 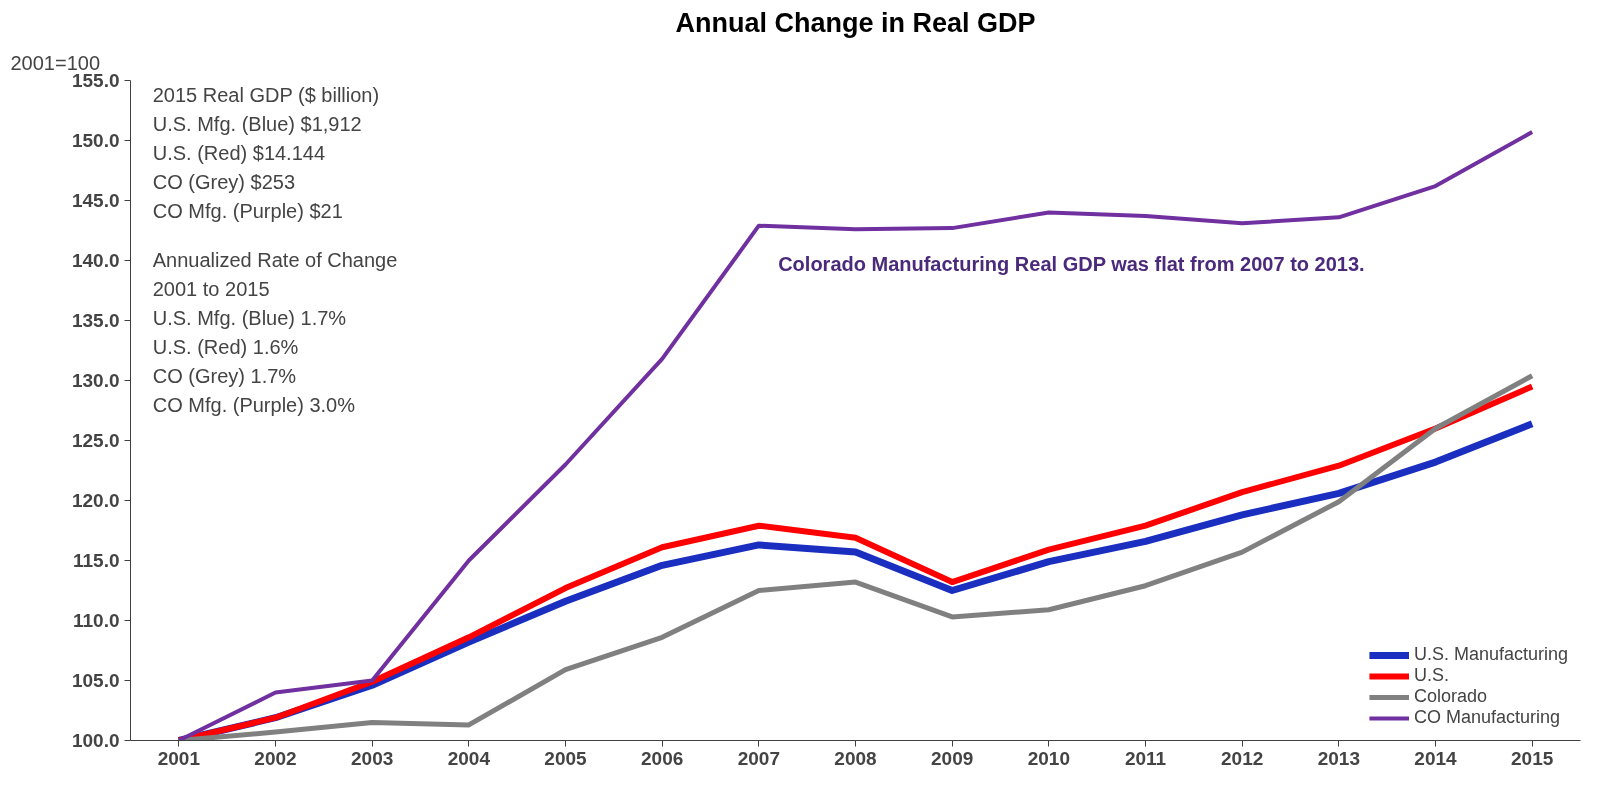 What do you see at coordinates (469, 758) in the screenshot?
I see `x-tick-label: 2004` at bounding box center [469, 758].